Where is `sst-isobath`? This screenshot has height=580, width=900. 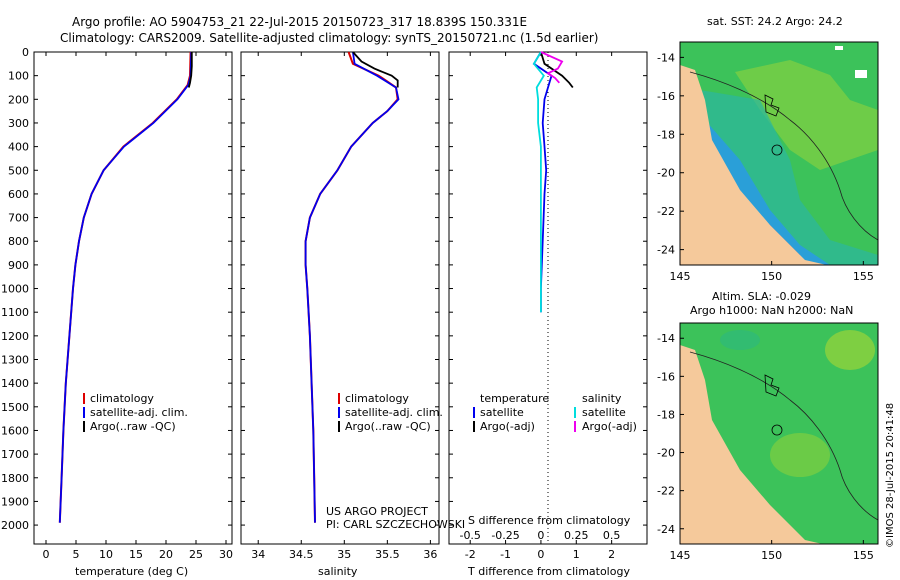 sst-isobath is located at coordinates (783, 156).